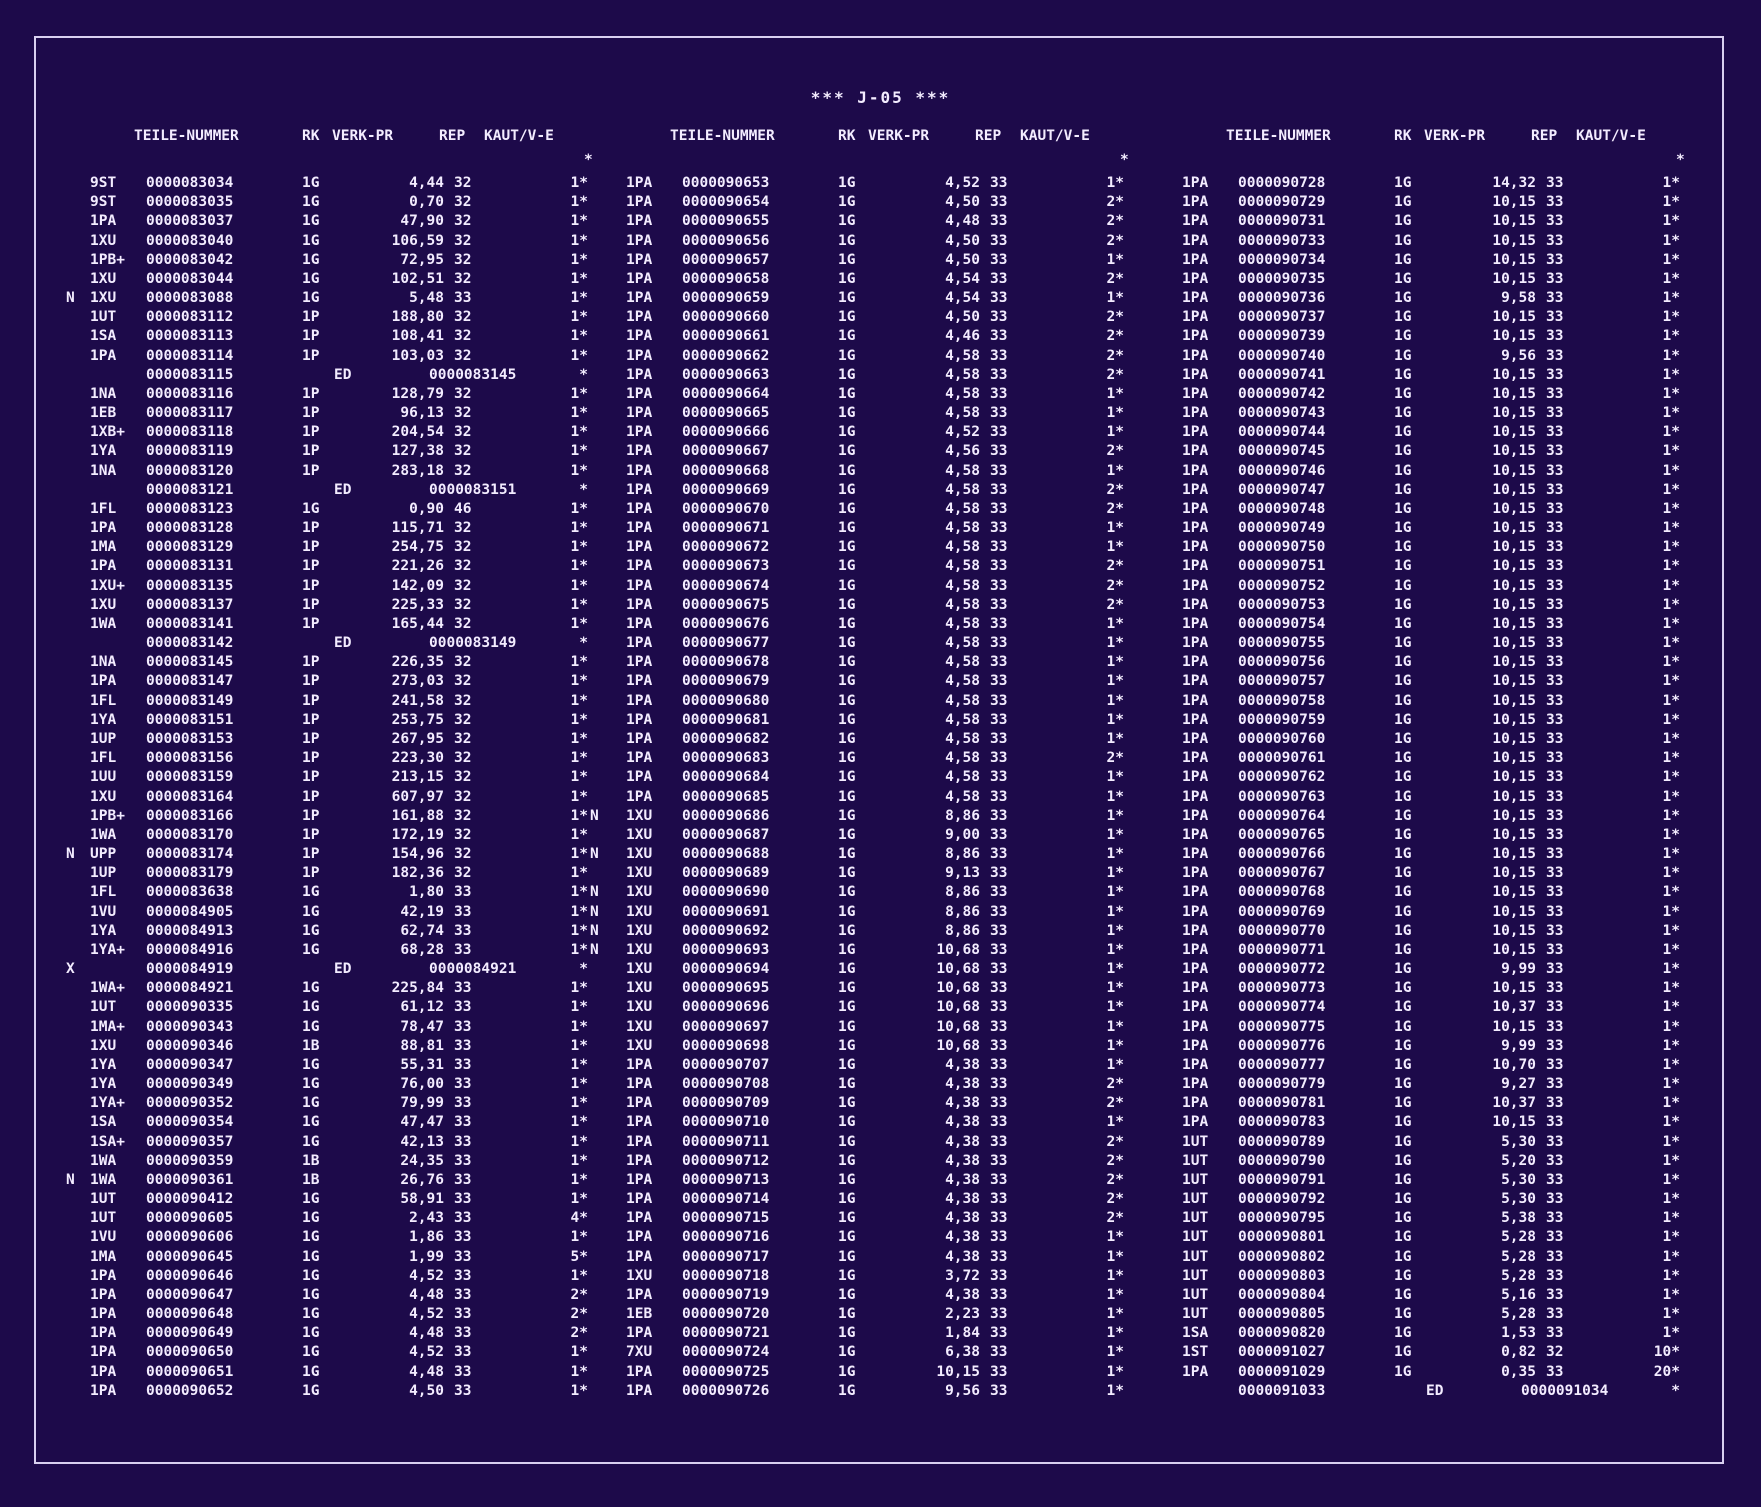  What do you see at coordinates (190, 719) in the screenshot?
I see `row-part-number: 0000083151` at bounding box center [190, 719].